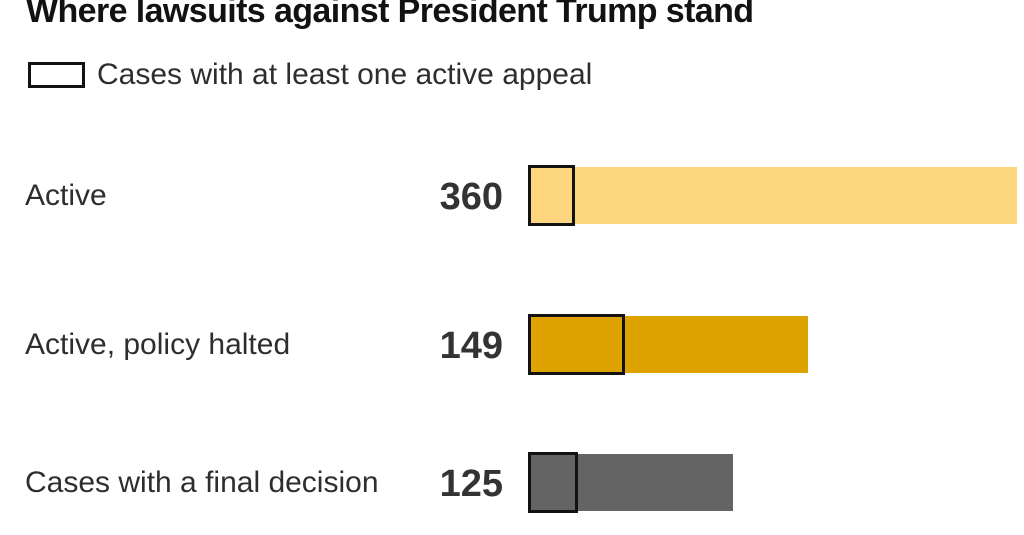 This screenshot has height=535, width=1024. Describe the element at coordinates (512, 482) in the screenshot. I see `chart-row: Cases with a final decision 125` at that location.